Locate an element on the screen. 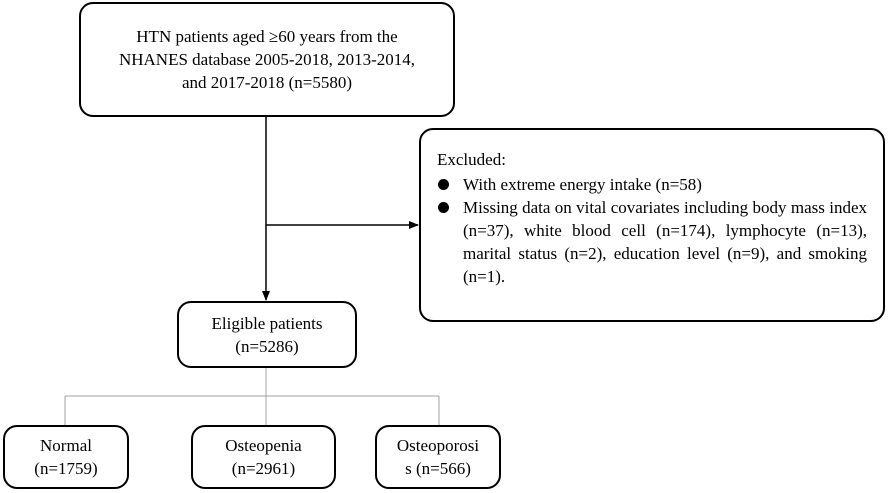 This screenshot has width=888, height=493. osteopenia-group-box: Osteopenia (n=2961) is located at coordinates (263, 457).